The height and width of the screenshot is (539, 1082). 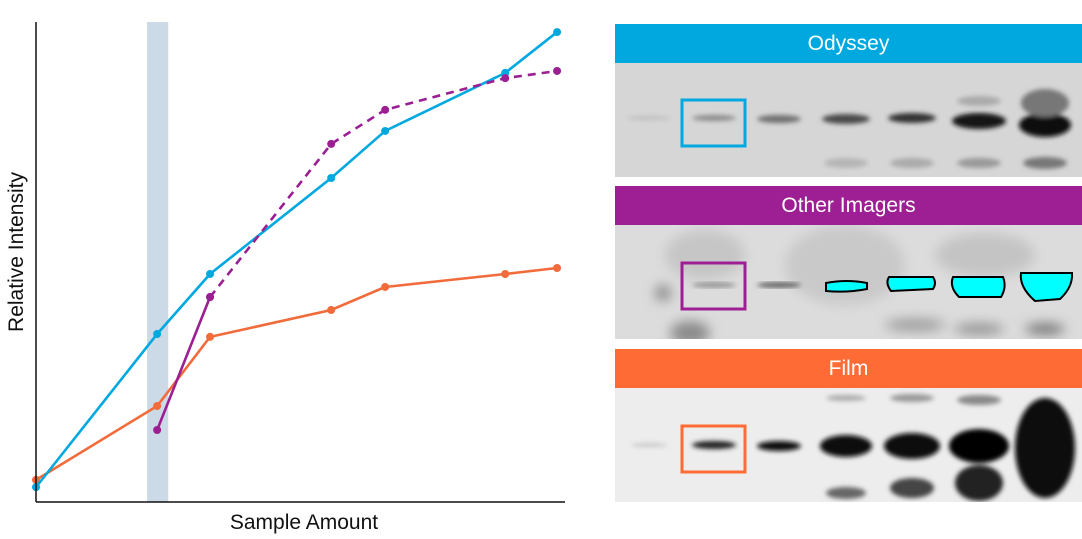 I want to click on odyssey-blot-image, so click(x=848, y=120).